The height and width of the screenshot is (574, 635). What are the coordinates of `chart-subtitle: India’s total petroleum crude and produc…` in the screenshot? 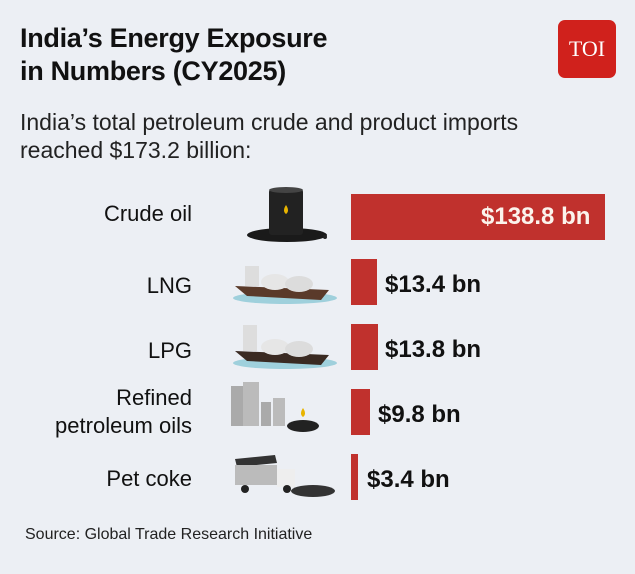 It's located at (269, 136).